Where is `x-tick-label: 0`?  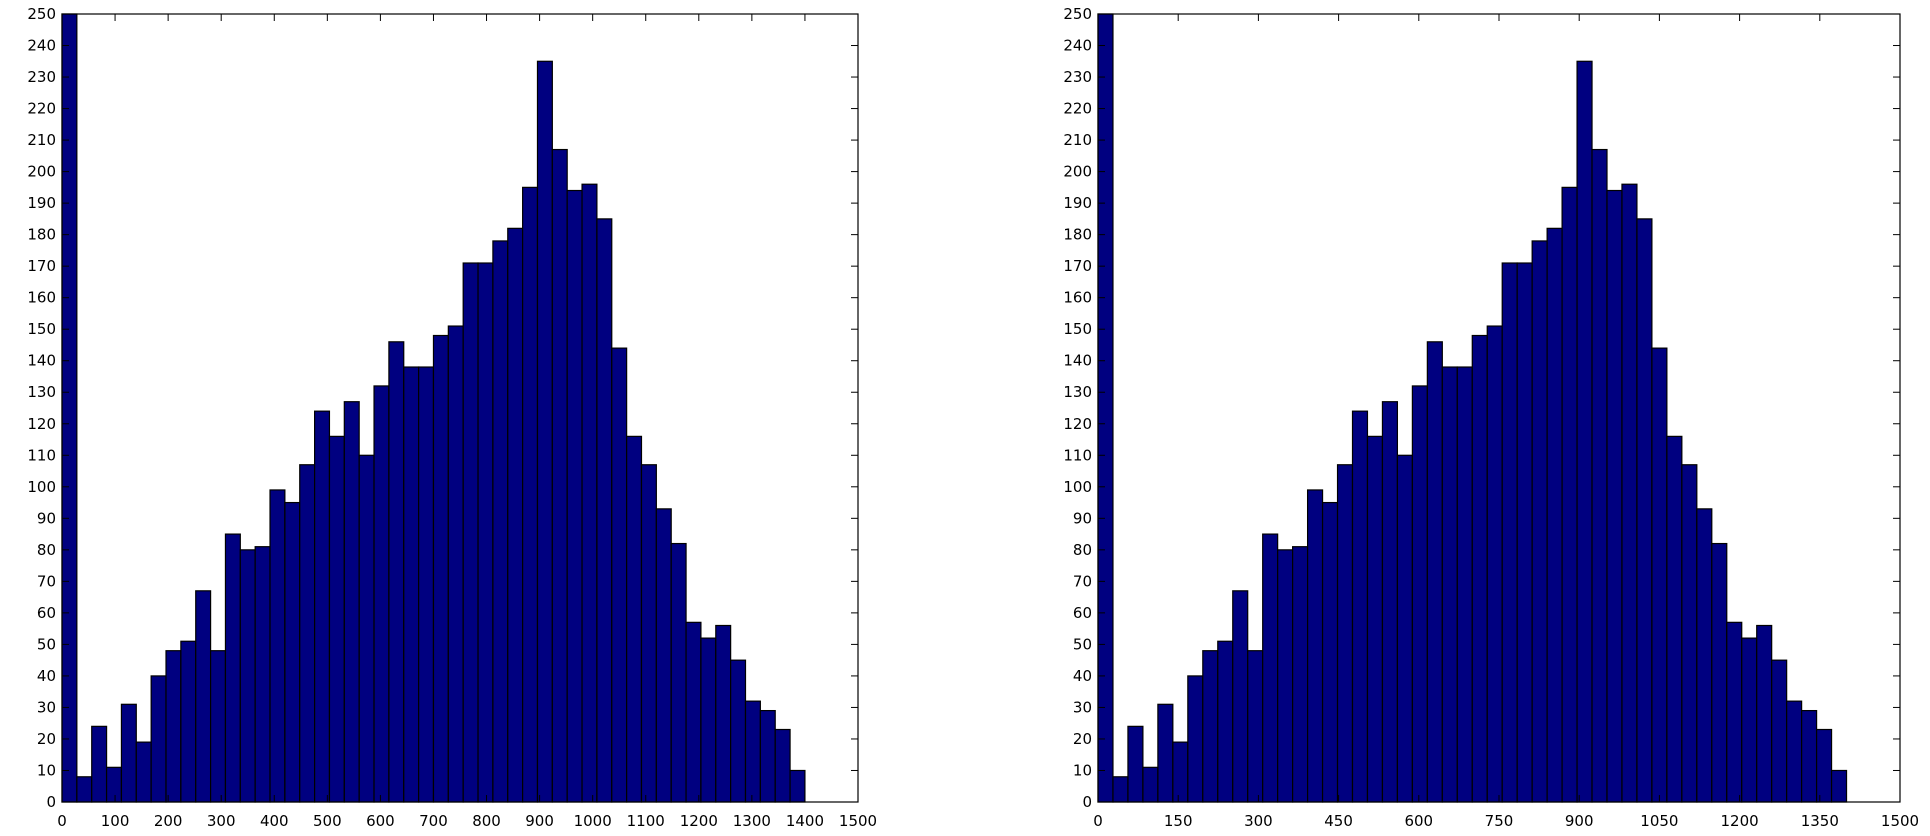
x-tick-label: 0 is located at coordinates (1098, 821).